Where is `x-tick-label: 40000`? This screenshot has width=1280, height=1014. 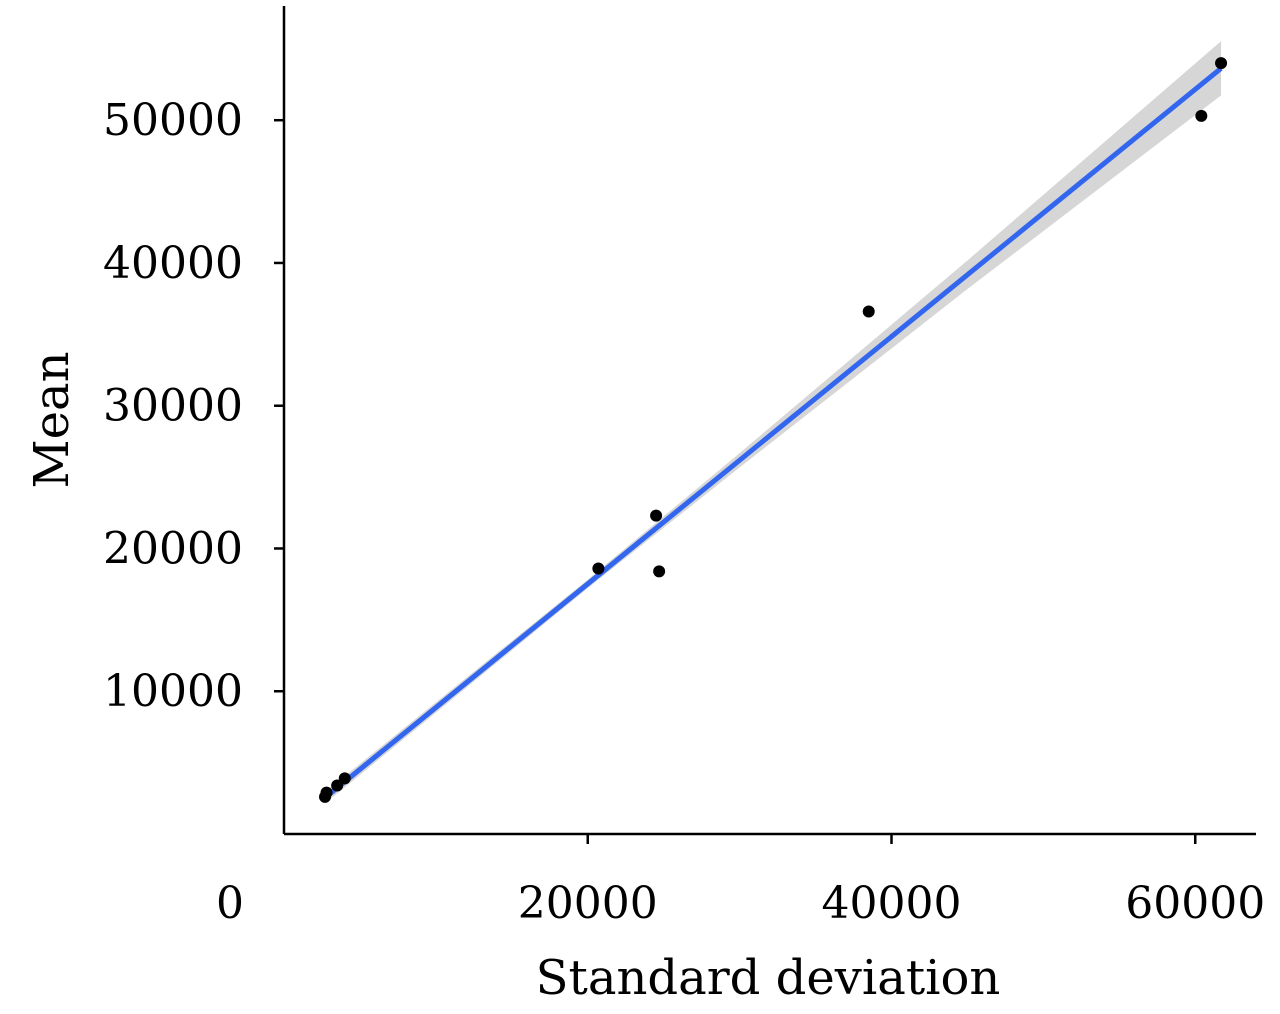 x-tick-label: 40000 is located at coordinates (892, 903).